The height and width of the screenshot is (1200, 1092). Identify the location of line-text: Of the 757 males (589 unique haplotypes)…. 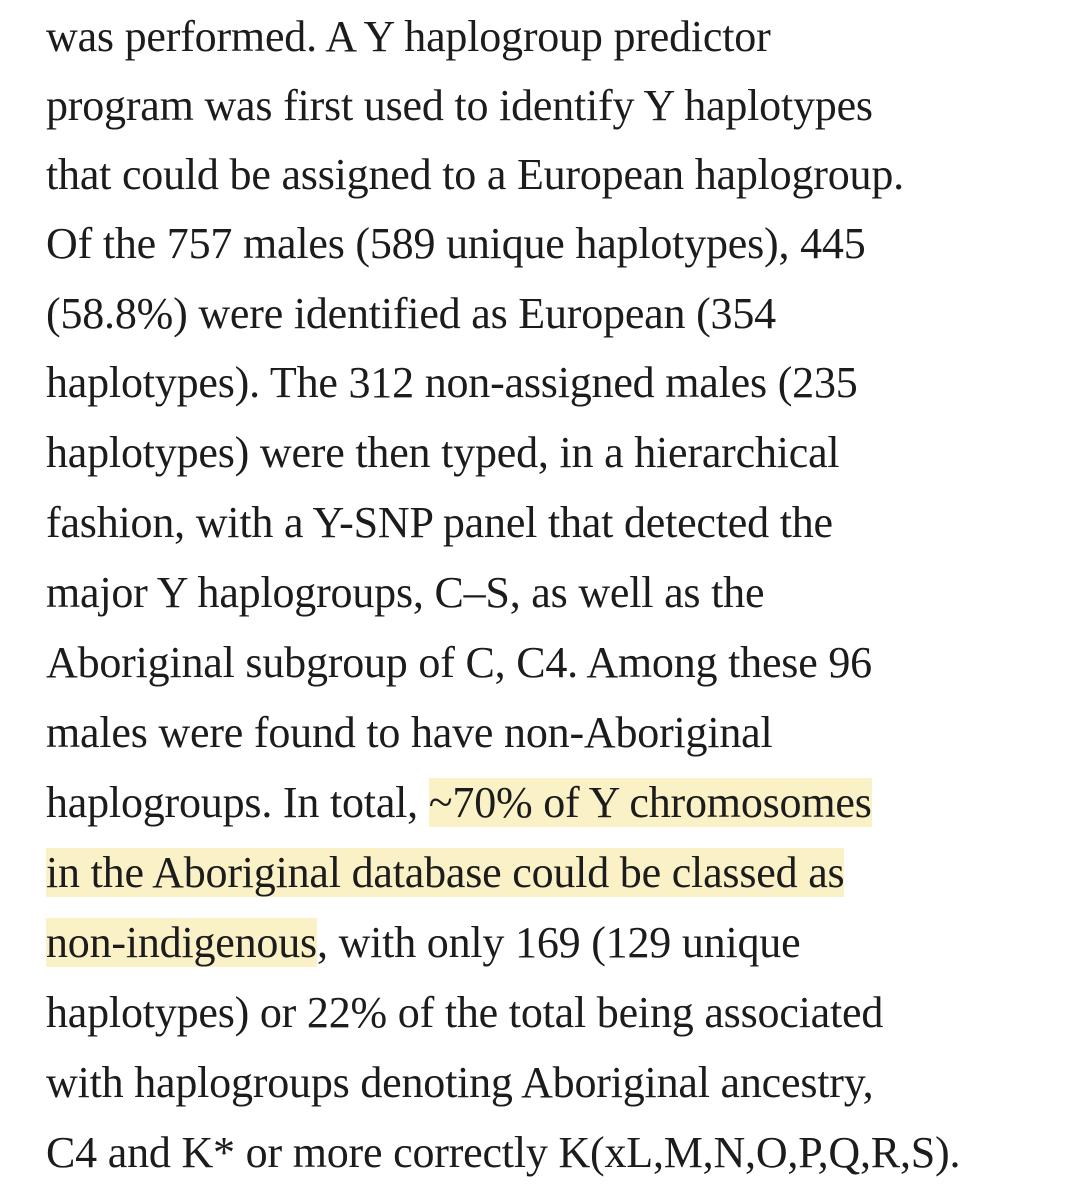
(456, 243).